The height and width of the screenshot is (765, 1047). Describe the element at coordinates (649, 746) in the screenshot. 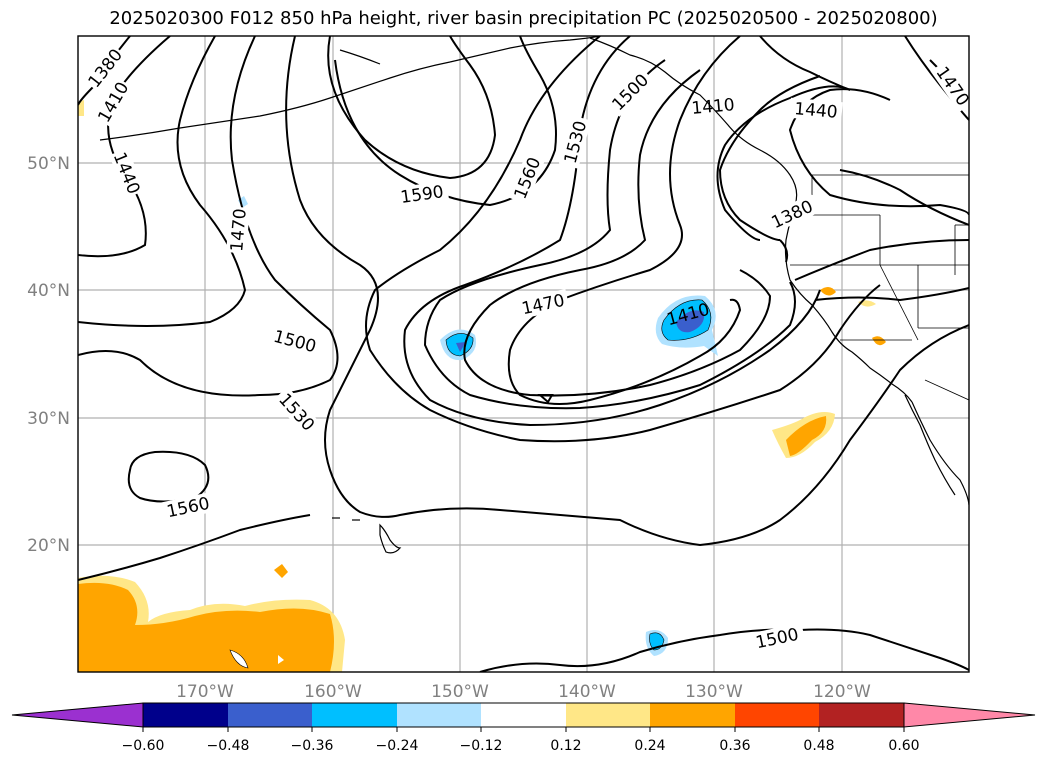

I see `colorbar-tick-label: 0.24` at that location.